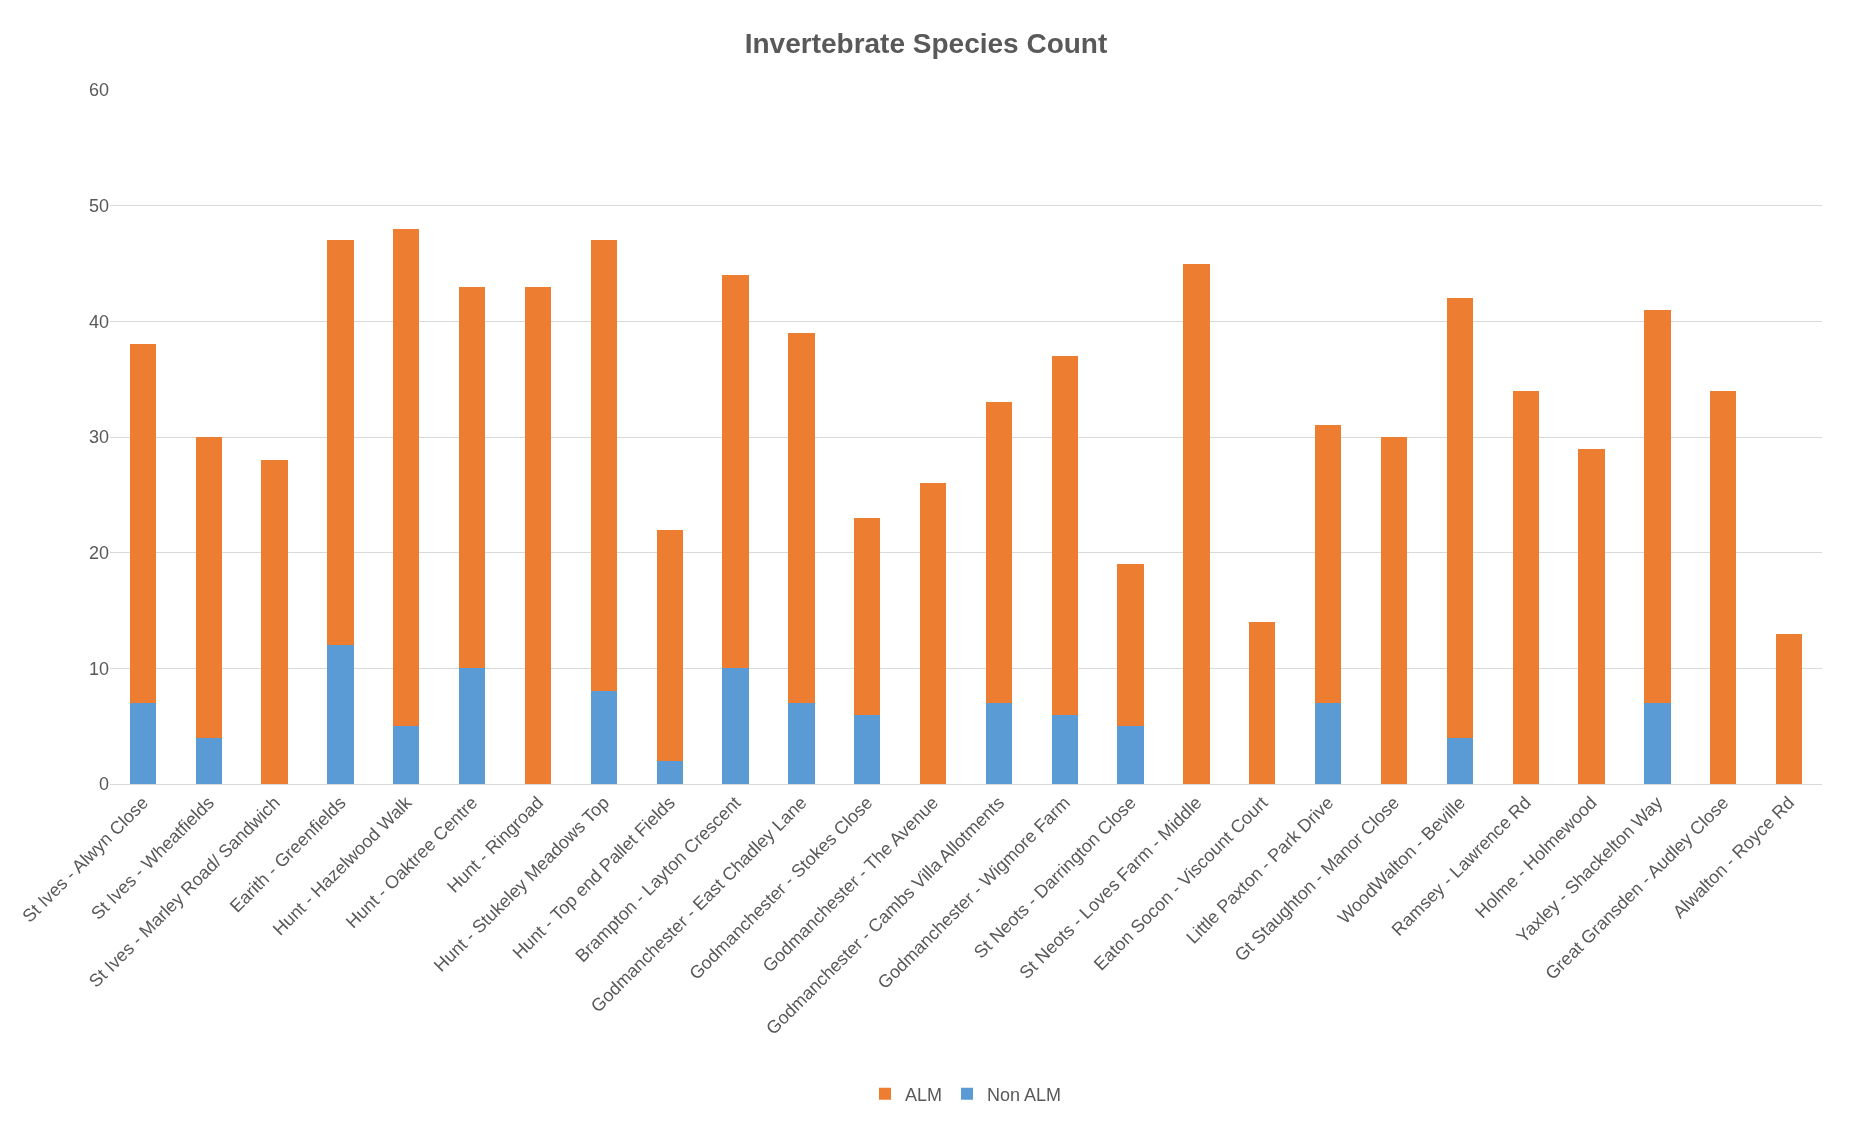 This screenshot has width=1852, height=1124. I want to click on y-tick-label: 10, so click(98, 668).